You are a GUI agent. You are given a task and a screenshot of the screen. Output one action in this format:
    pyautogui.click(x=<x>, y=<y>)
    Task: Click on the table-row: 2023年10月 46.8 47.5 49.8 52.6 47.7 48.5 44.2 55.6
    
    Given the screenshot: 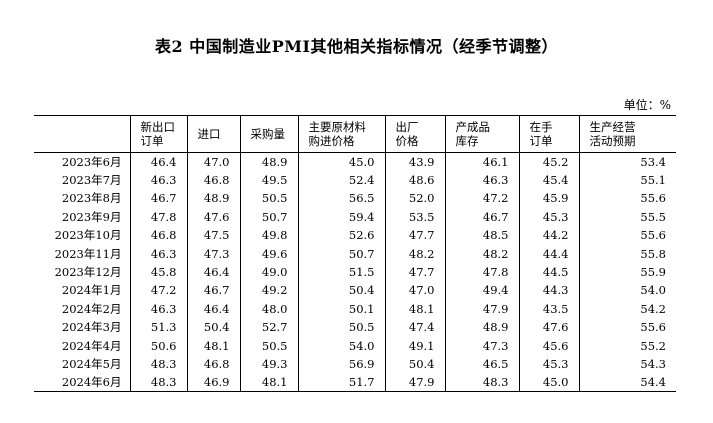 What is the action you would take?
    pyautogui.click(x=355, y=235)
    